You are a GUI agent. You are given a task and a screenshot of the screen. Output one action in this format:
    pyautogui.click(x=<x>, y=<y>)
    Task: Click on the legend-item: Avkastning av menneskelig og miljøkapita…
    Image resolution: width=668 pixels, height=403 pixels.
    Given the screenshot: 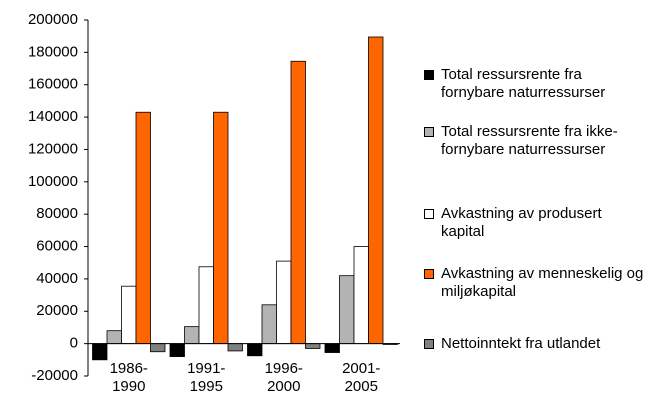 What is the action you would take?
    pyautogui.click(x=536, y=283)
    